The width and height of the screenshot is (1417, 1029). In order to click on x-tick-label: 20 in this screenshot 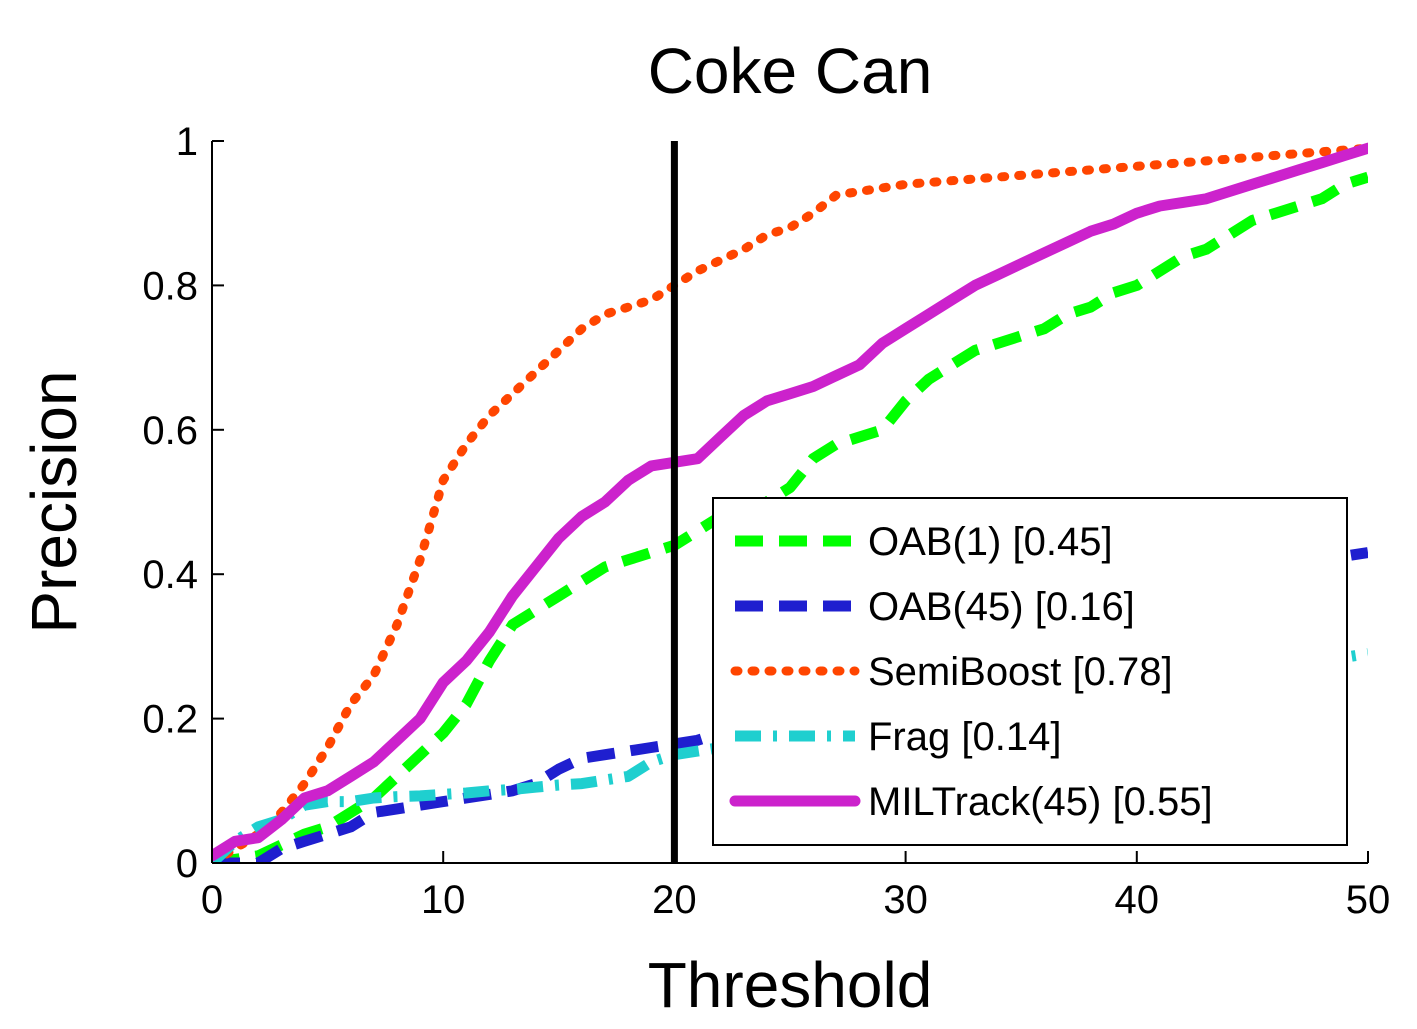, I will do `click(674, 900)`.